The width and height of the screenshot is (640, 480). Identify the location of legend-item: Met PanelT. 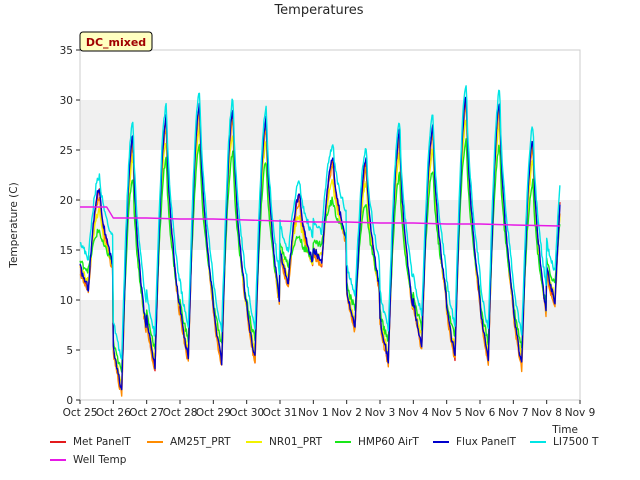
(90, 442).